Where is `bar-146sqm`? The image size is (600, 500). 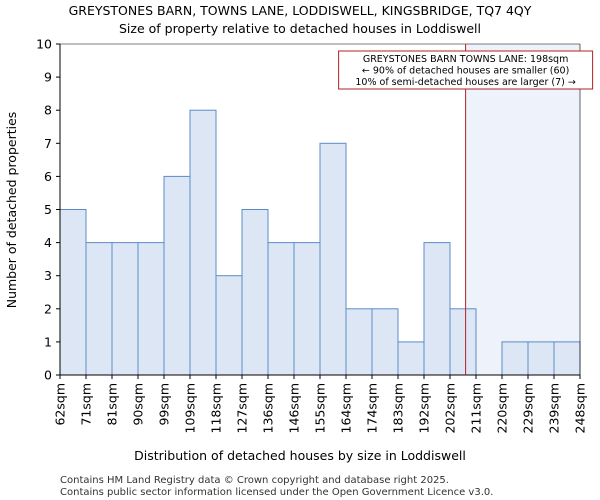
bar-146sqm is located at coordinates (307, 309).